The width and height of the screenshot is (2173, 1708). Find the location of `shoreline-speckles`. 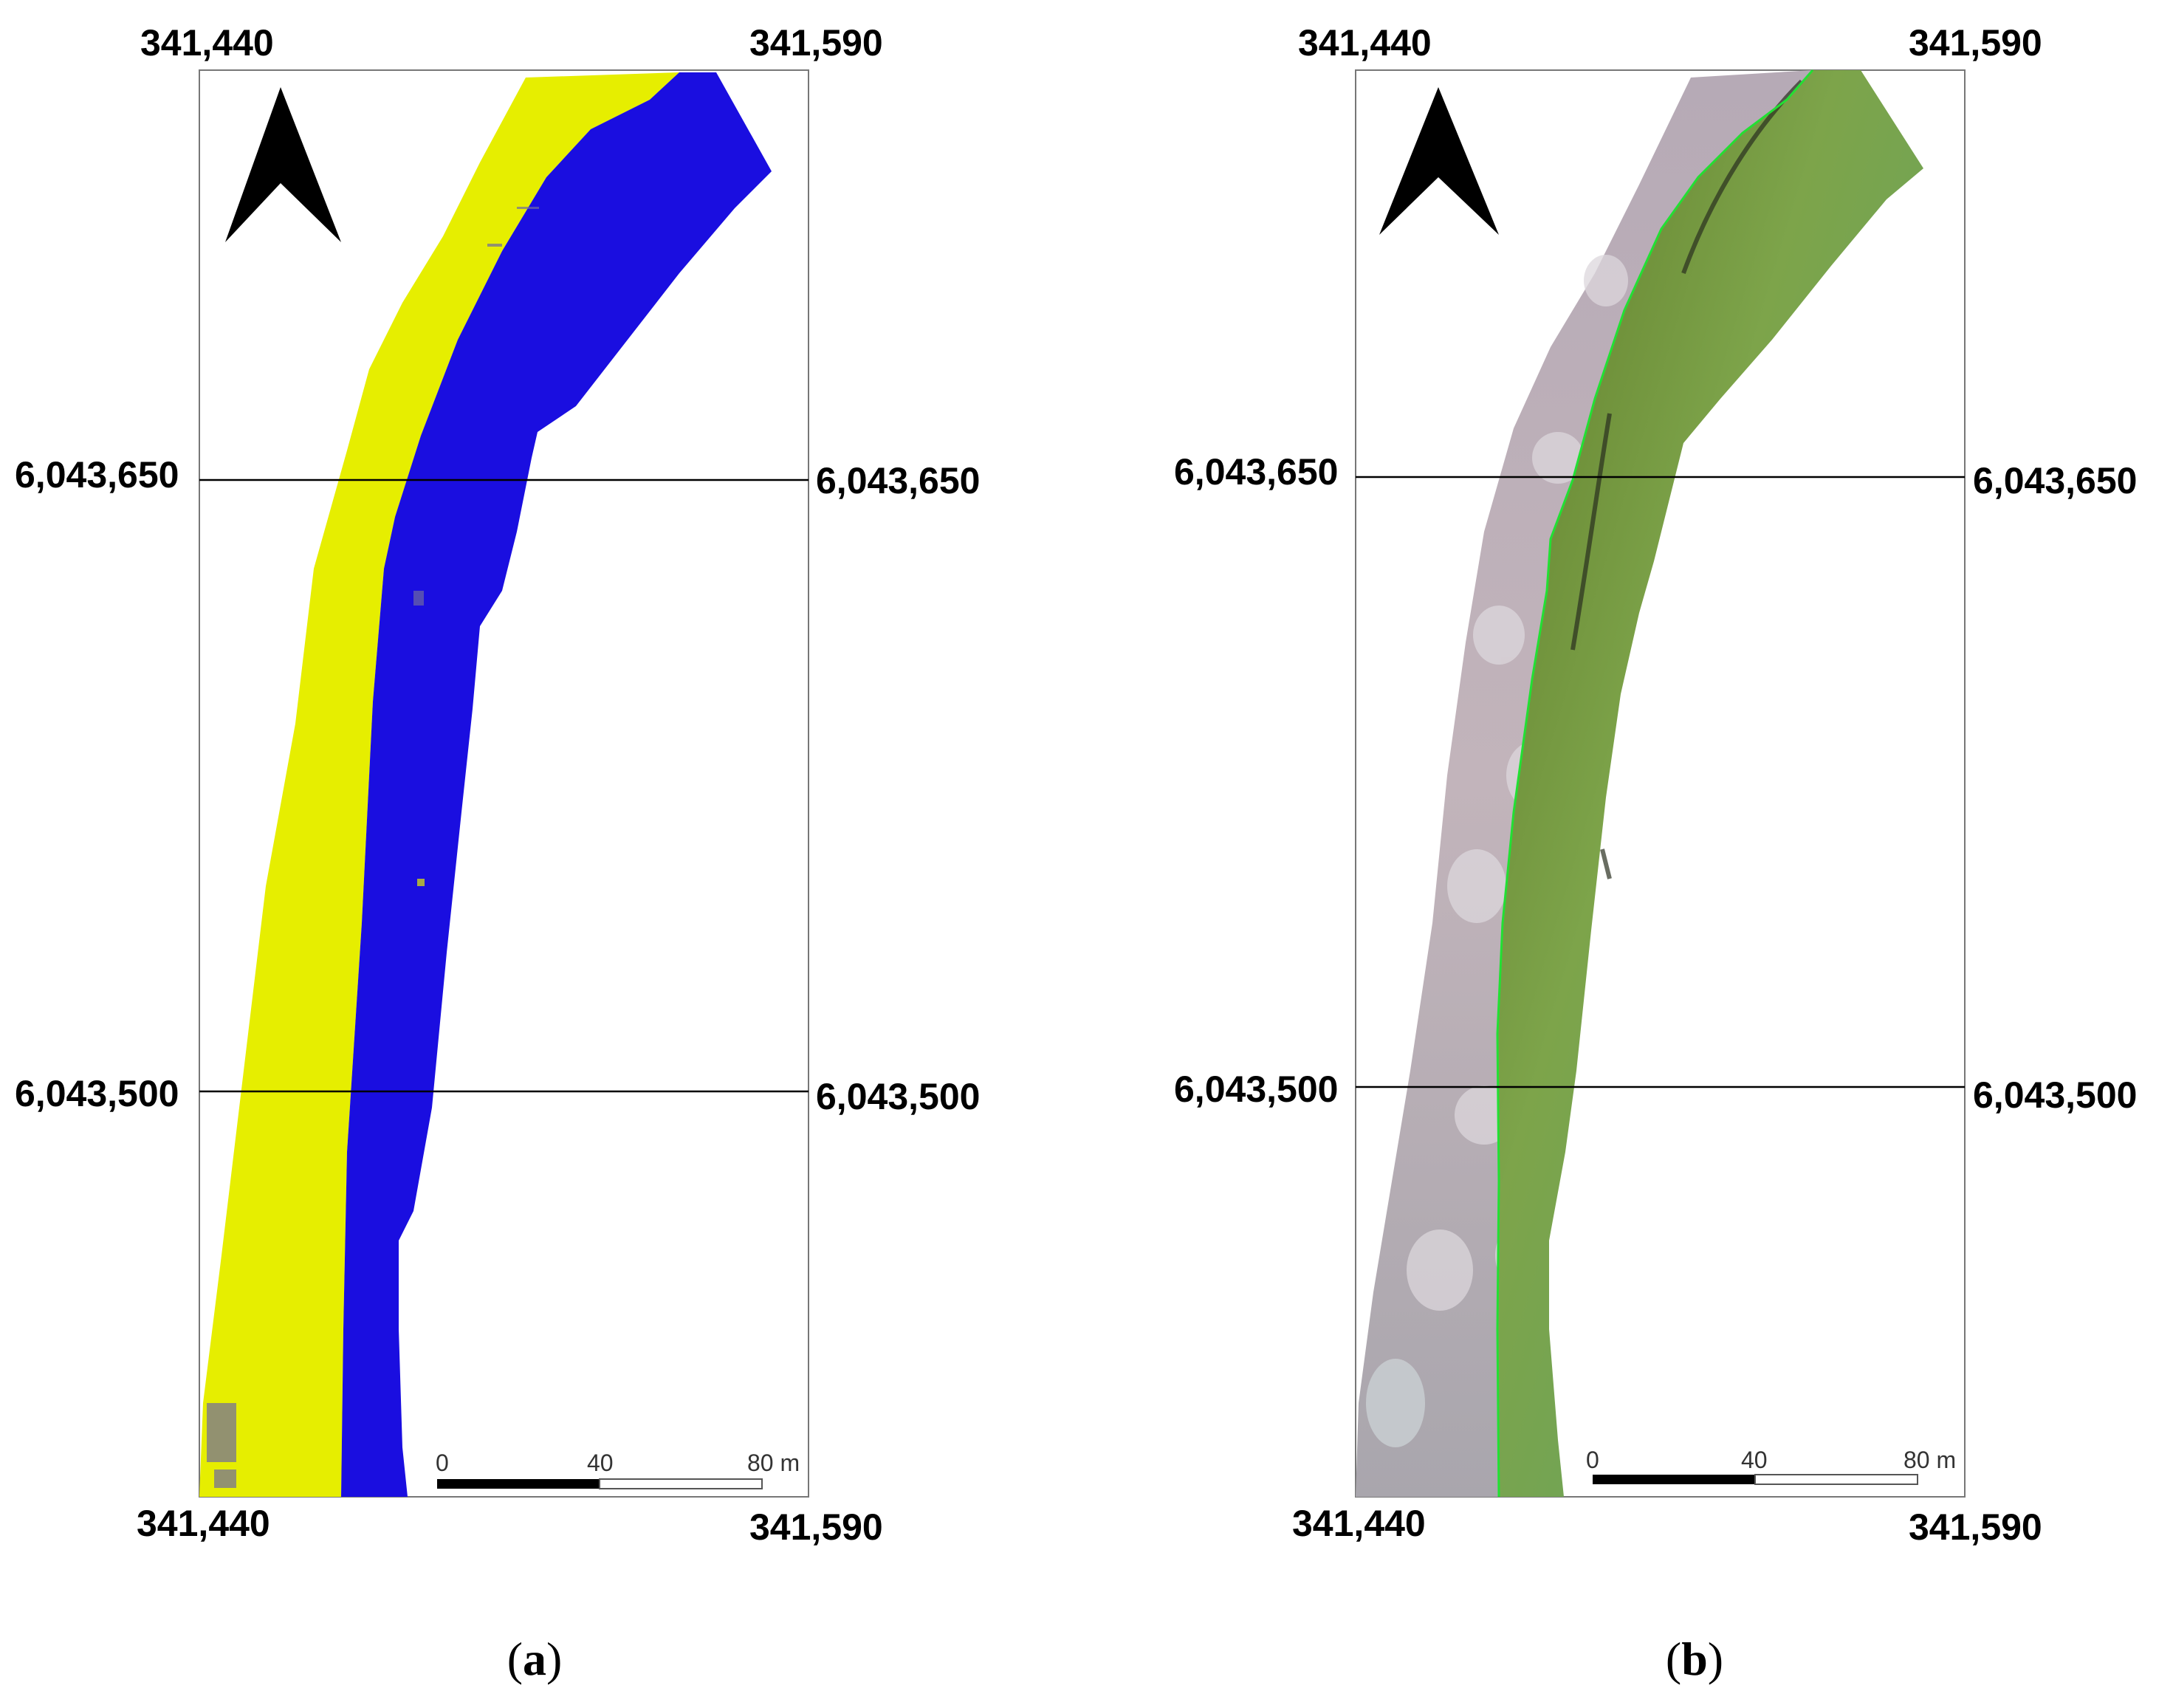

shoreline-speckles is located at coordinates (373, 847).